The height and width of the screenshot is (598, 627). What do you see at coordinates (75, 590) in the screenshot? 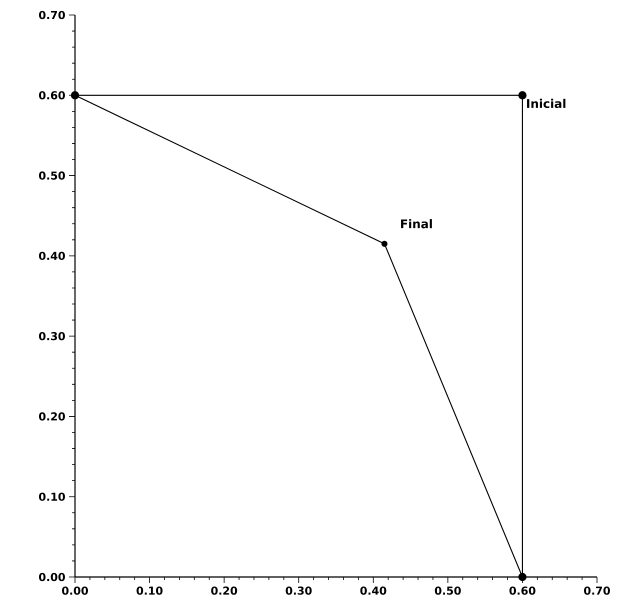
I see `x-tick-label: 0.00` at bounding box center [75, 590].